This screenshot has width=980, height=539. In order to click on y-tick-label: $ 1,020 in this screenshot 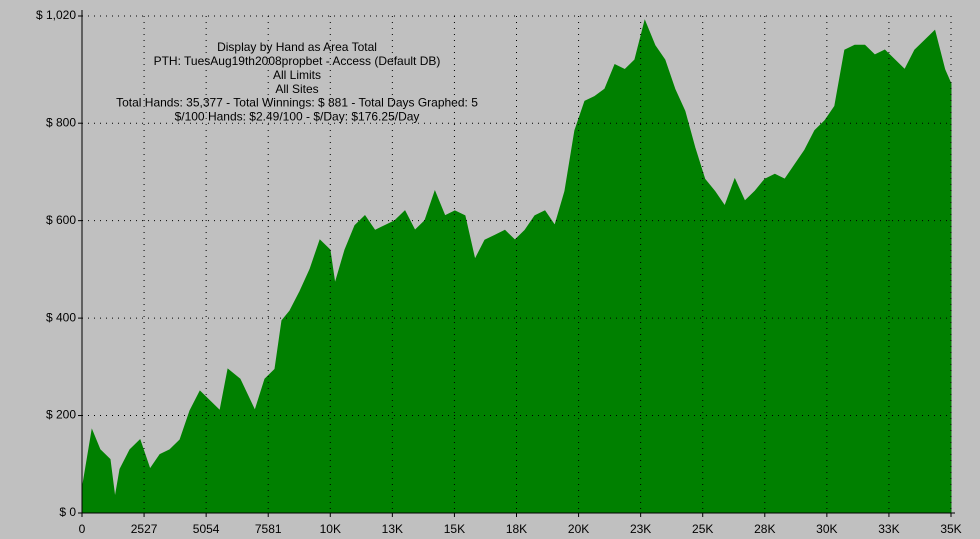, I will do `click(56, 15)`.